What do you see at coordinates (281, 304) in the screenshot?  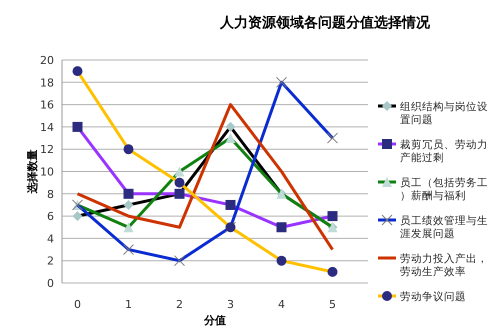 I see `x-tick-label: 4` at bounding box center [281, 304].